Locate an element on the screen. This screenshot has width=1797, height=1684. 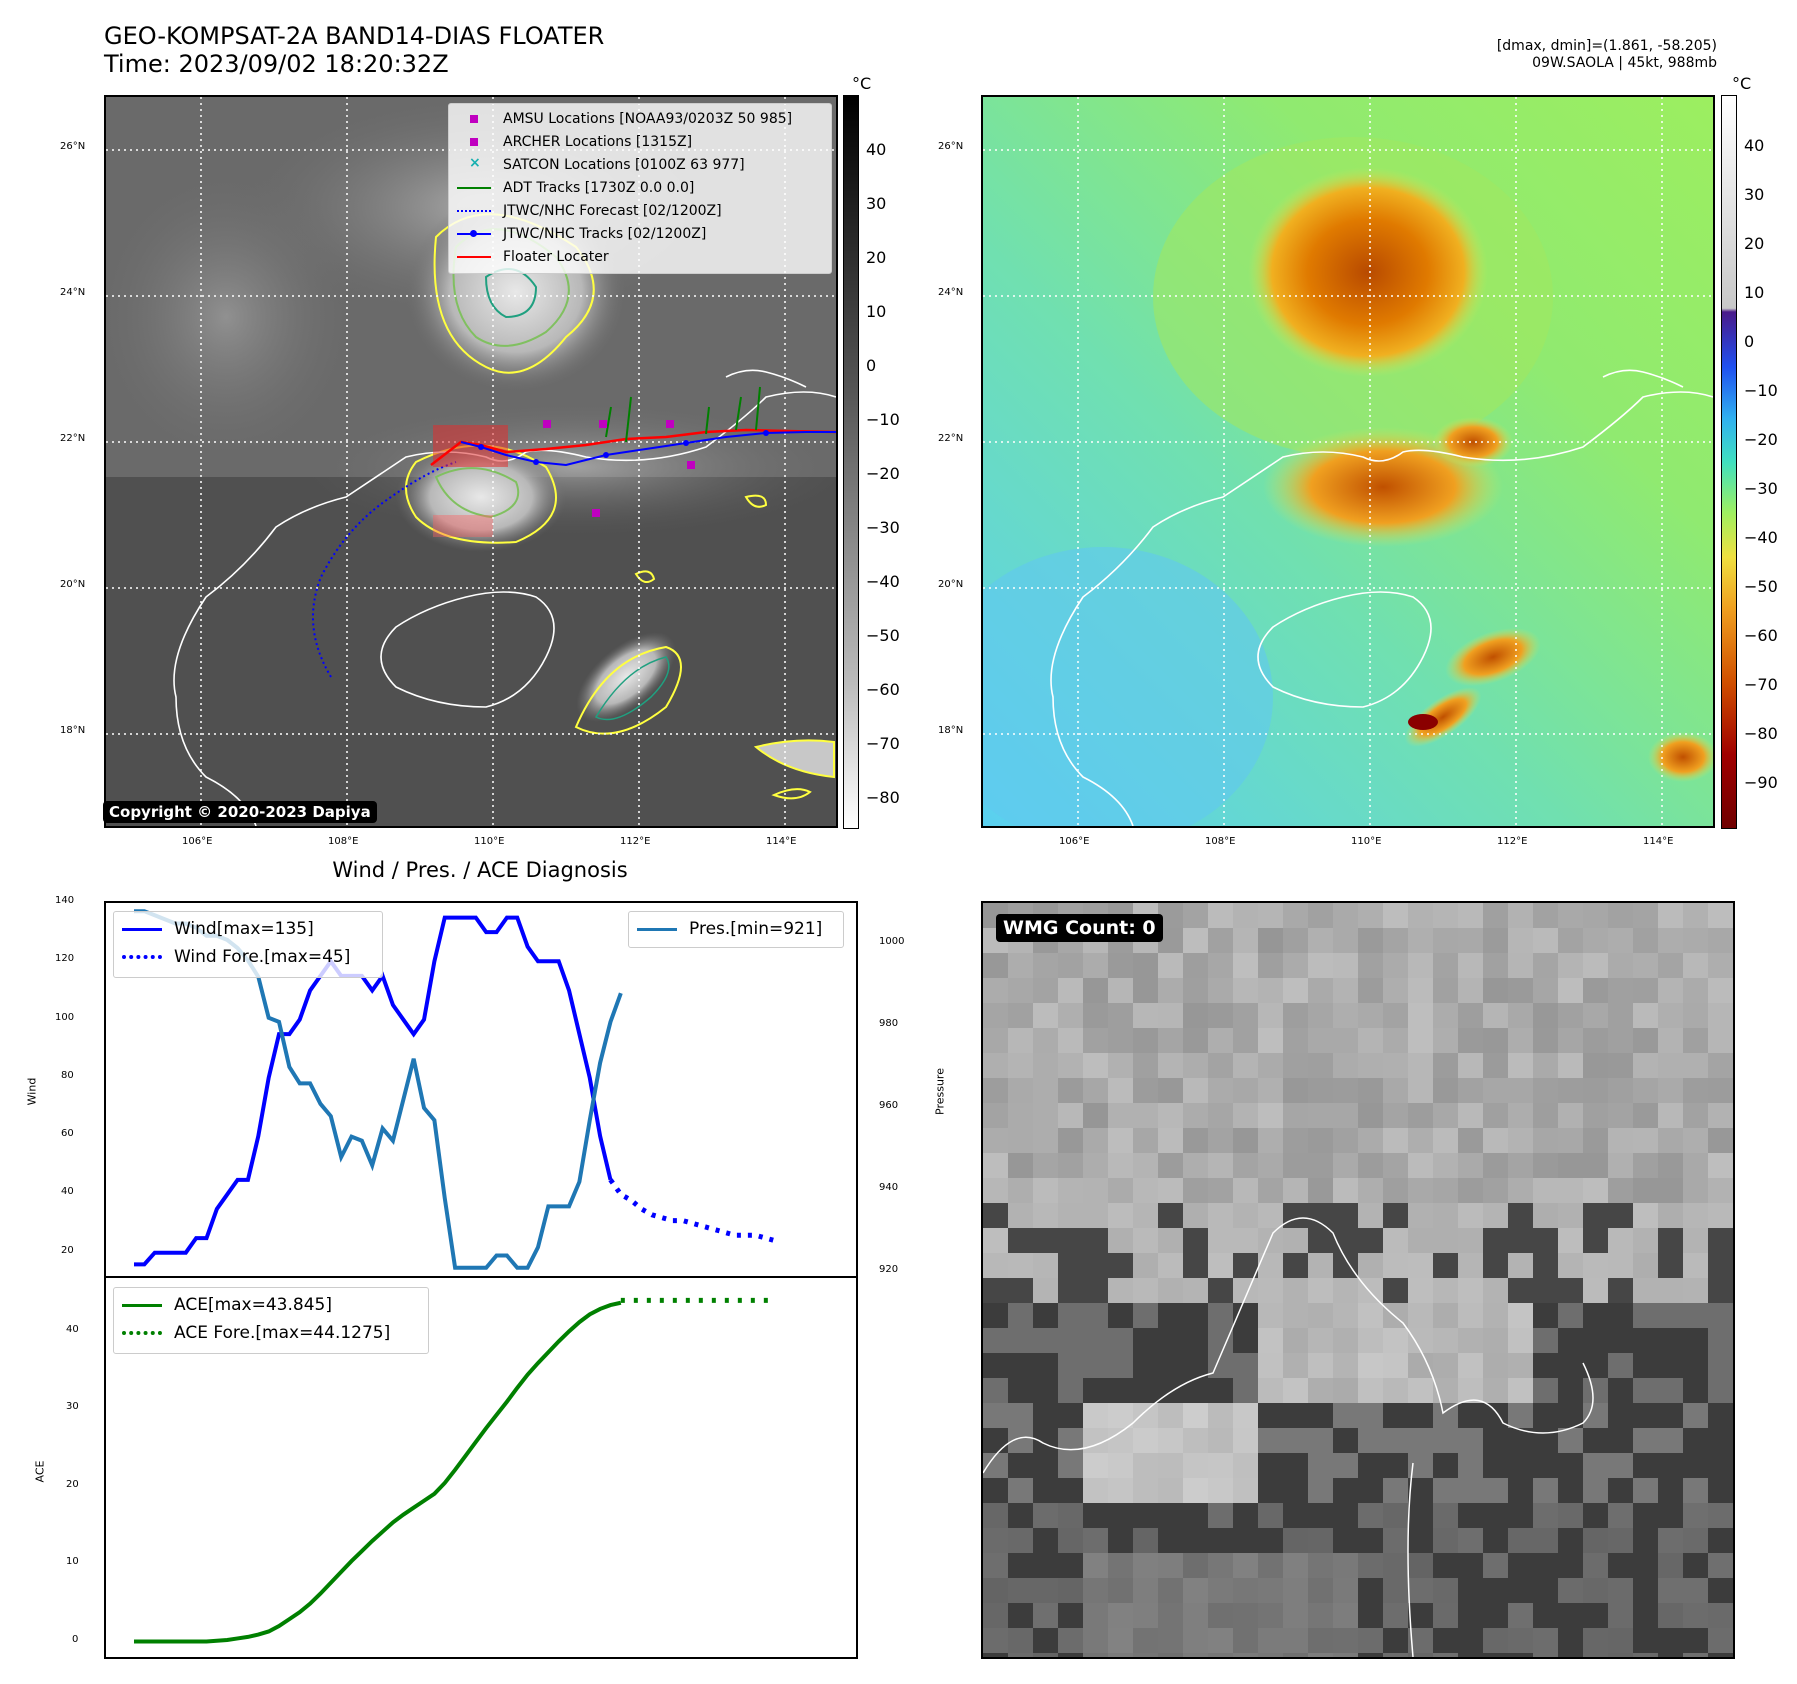
left-cb-tick: −10 is located at coordinates (883, 419).